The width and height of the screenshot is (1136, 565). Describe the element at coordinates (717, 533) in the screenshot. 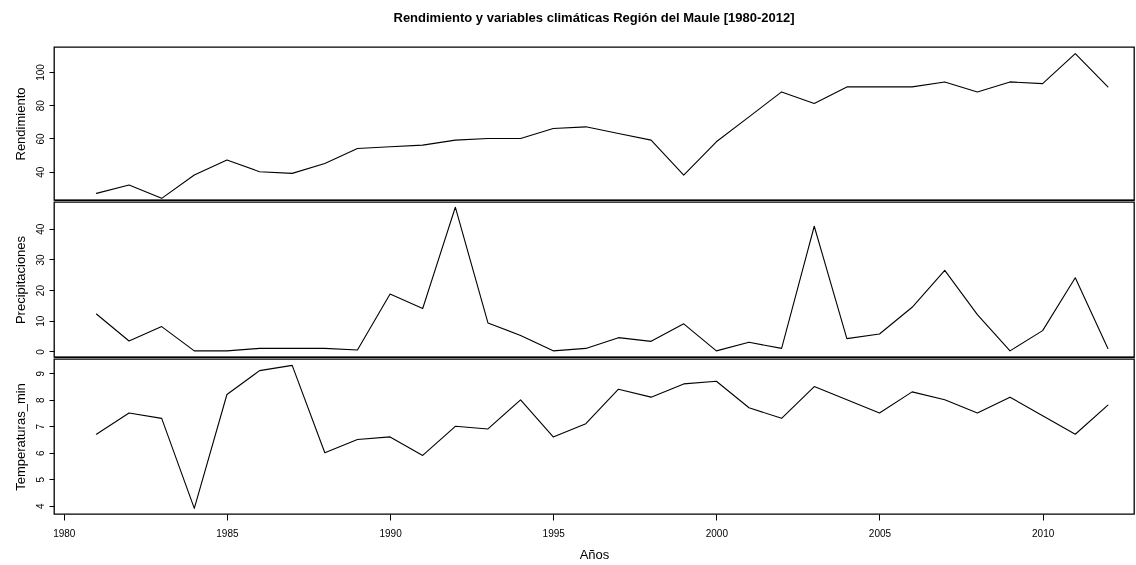

I see `x-tick-label: 2000` at that location.